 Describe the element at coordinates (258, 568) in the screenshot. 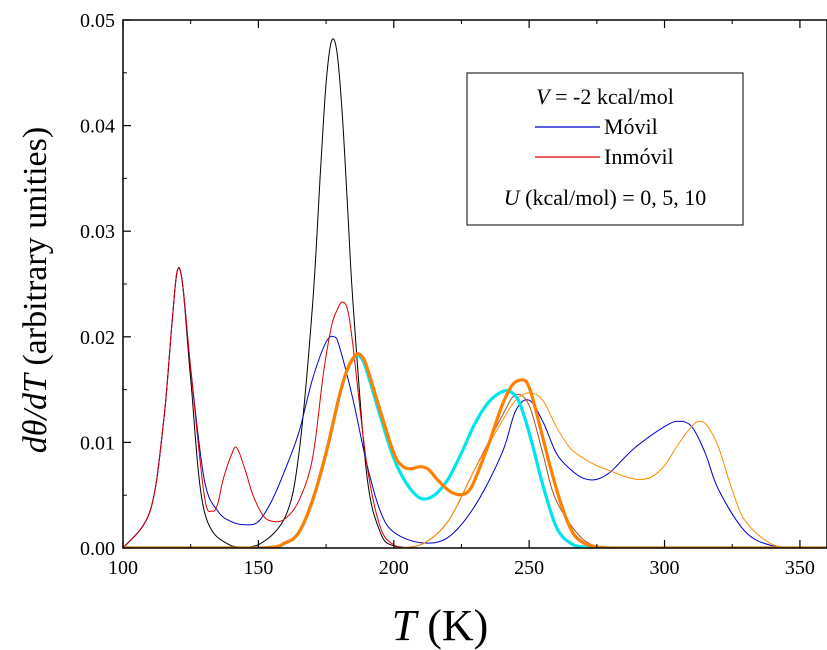

I see `x-tick-label: 150` at that location.